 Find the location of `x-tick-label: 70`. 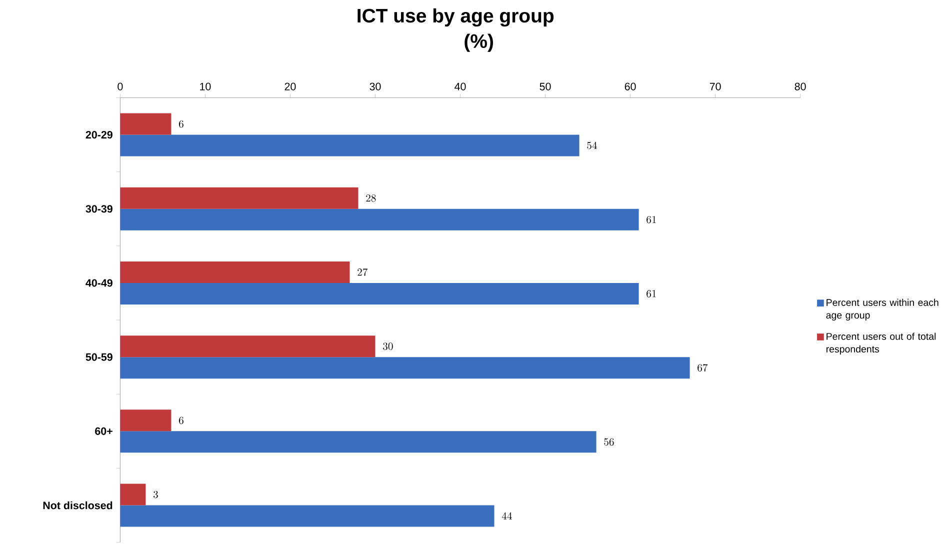

x-tick-label: 70 is located at coordinates (715, 86).